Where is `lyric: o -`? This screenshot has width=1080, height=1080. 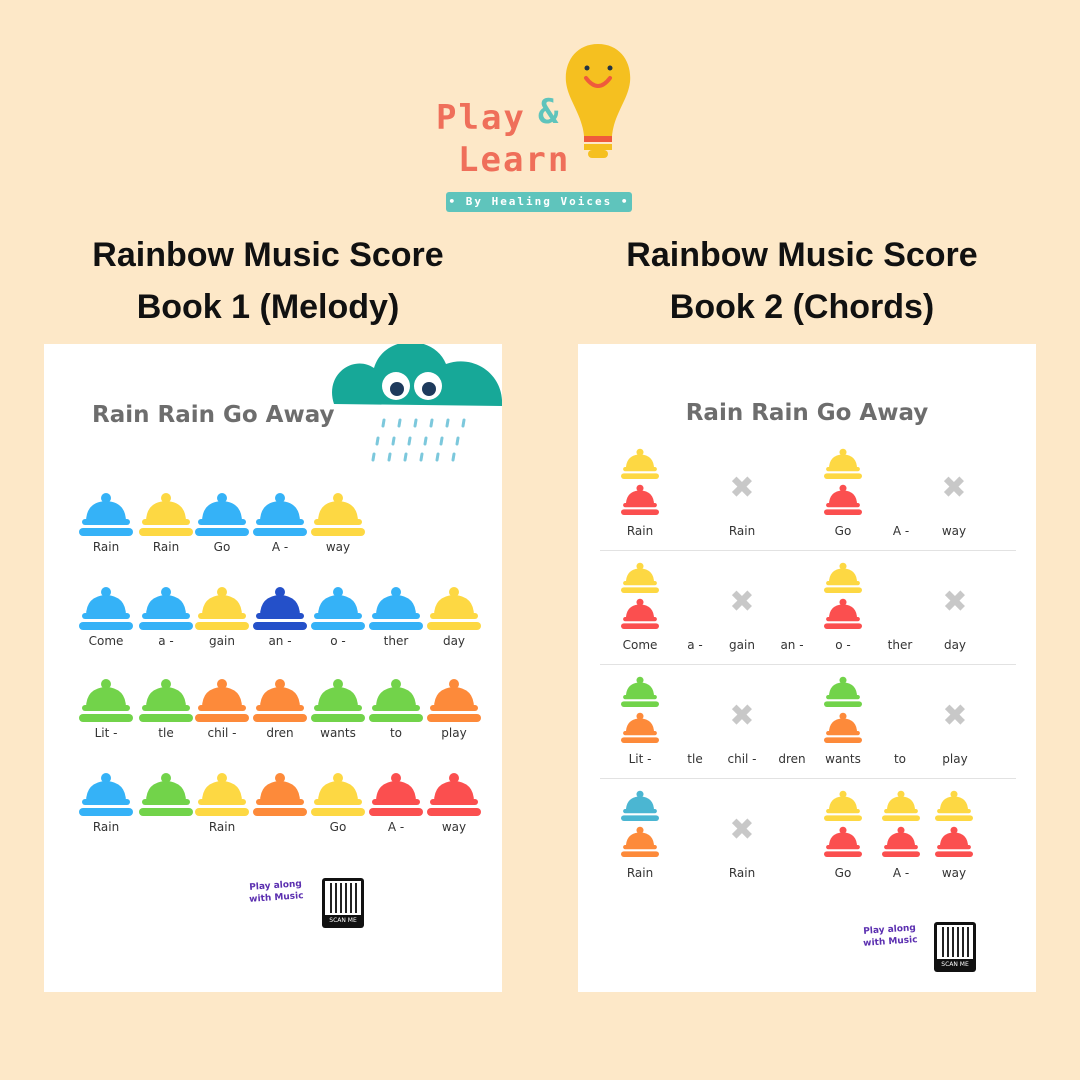
lyric: o - is located at coordinates (338, 641).